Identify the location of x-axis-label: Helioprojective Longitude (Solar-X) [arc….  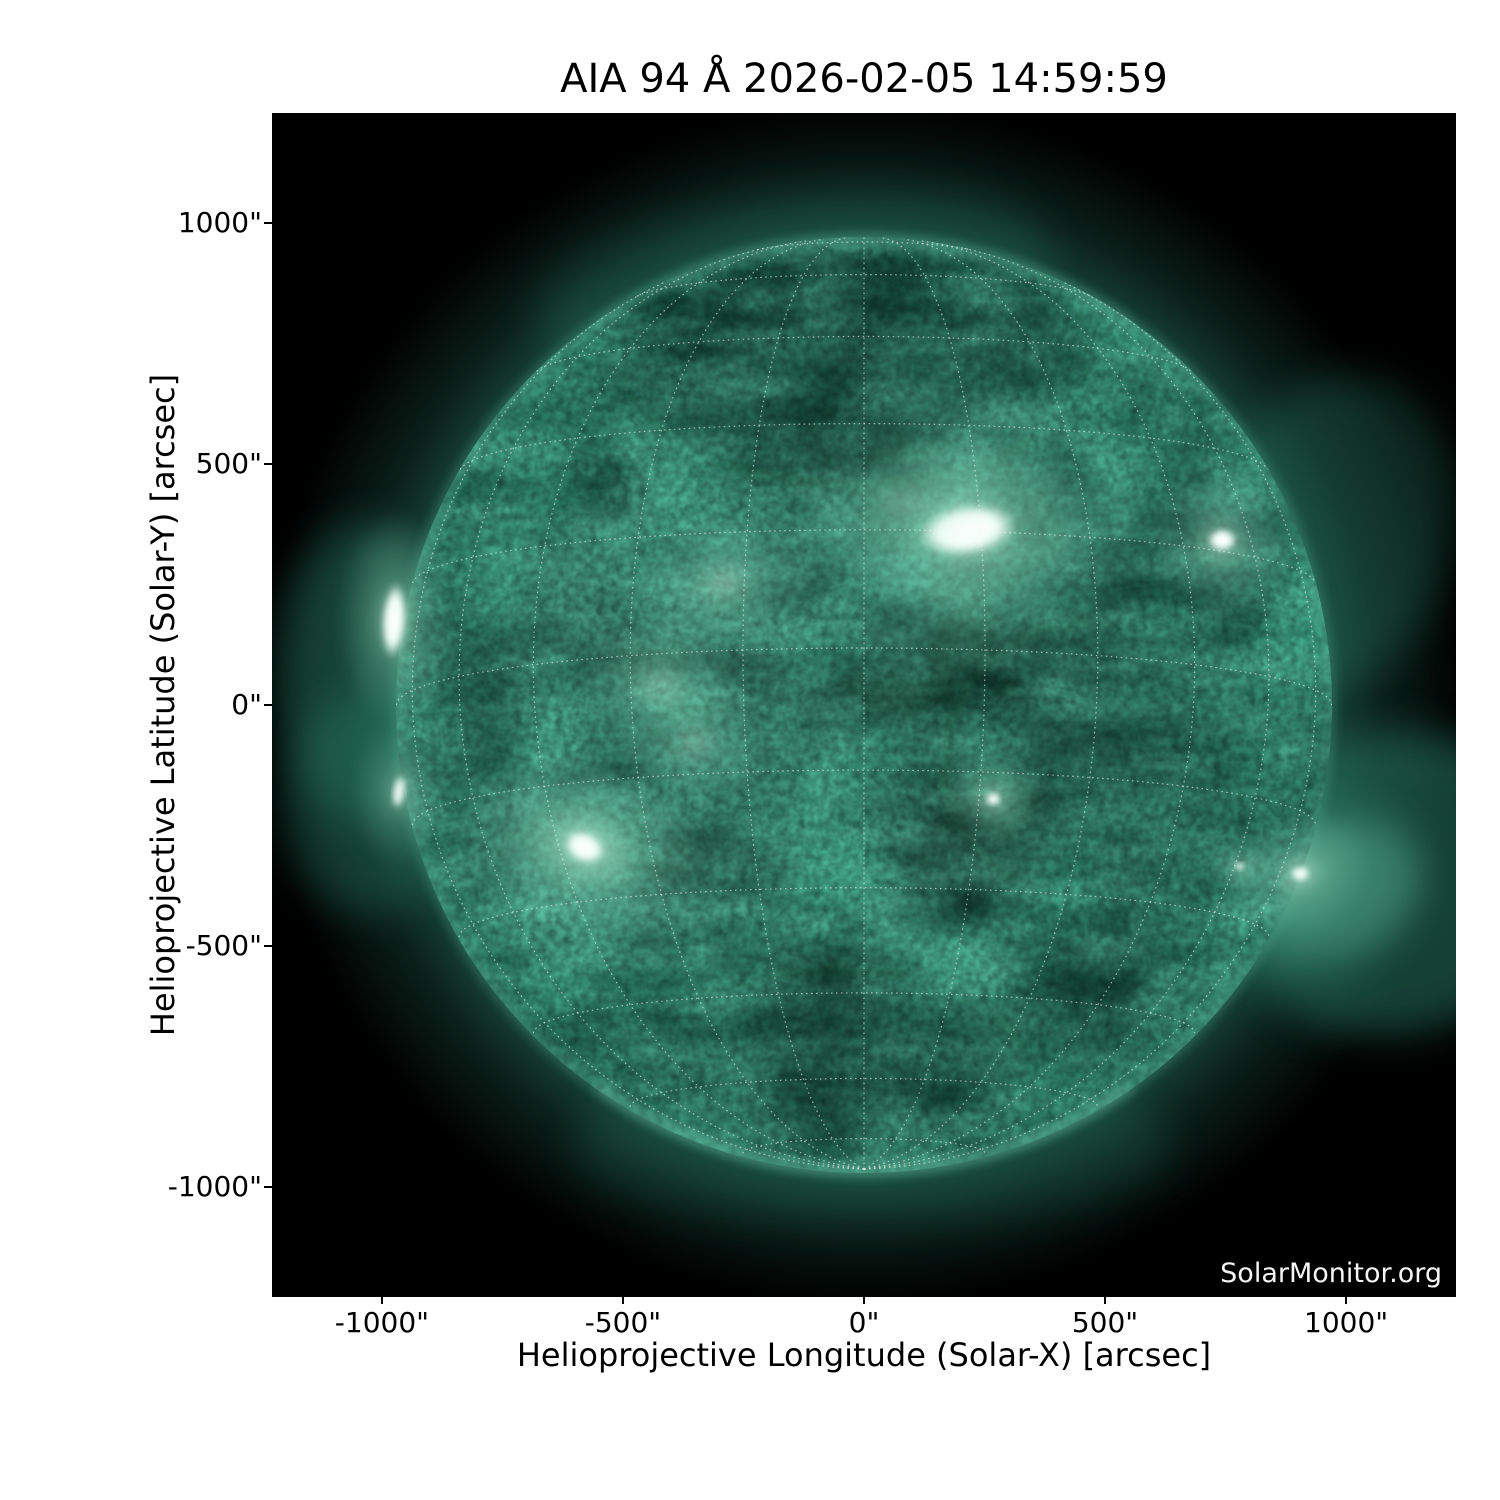
(864, 1355).